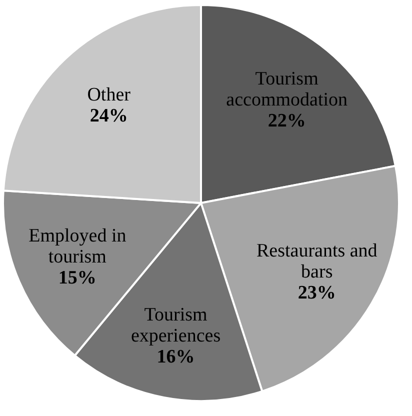 The width and height of the screenshot is (412, 416). I want to click on data-label: 22%, so click(287, 121).